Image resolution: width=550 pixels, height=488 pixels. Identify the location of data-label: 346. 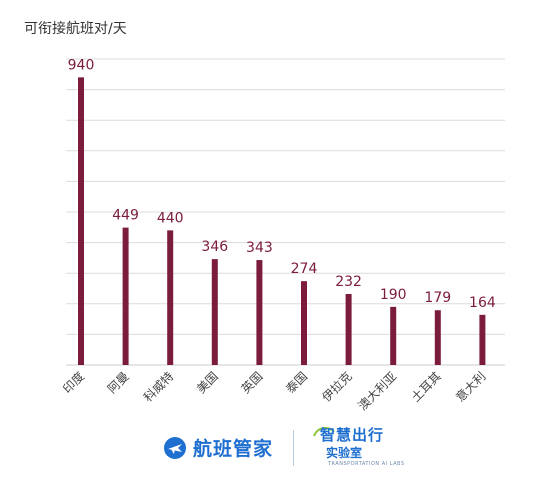
(214, 247).